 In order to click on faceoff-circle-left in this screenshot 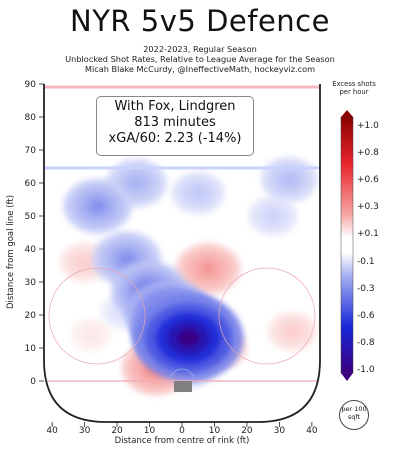, I will do `click(97, 316)`.